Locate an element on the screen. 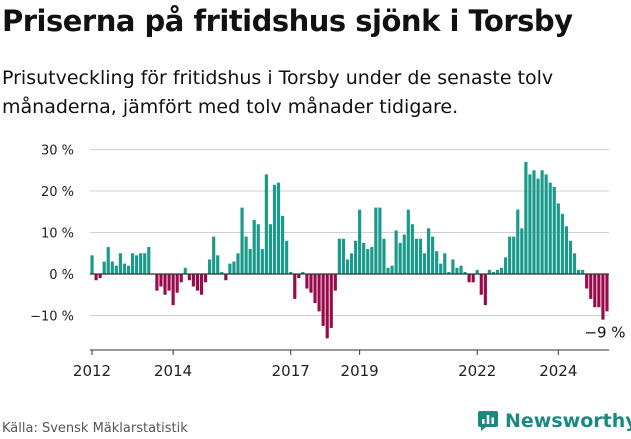  source-note: Källa: Svensk Mäklarstatistik is located at coordinates (95, 428).